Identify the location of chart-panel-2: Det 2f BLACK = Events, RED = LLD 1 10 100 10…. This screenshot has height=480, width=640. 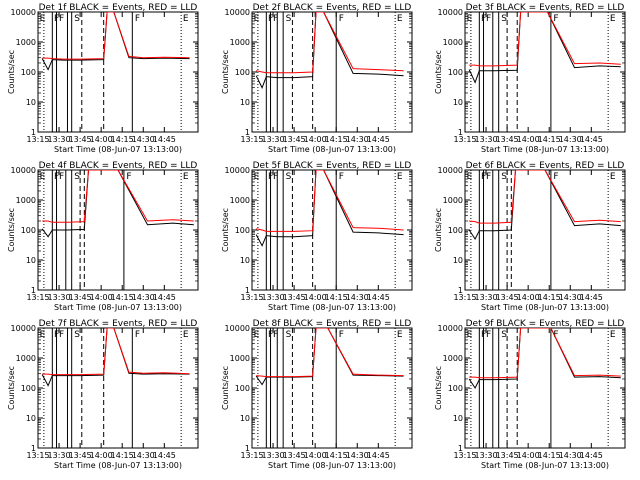
(317, 78).